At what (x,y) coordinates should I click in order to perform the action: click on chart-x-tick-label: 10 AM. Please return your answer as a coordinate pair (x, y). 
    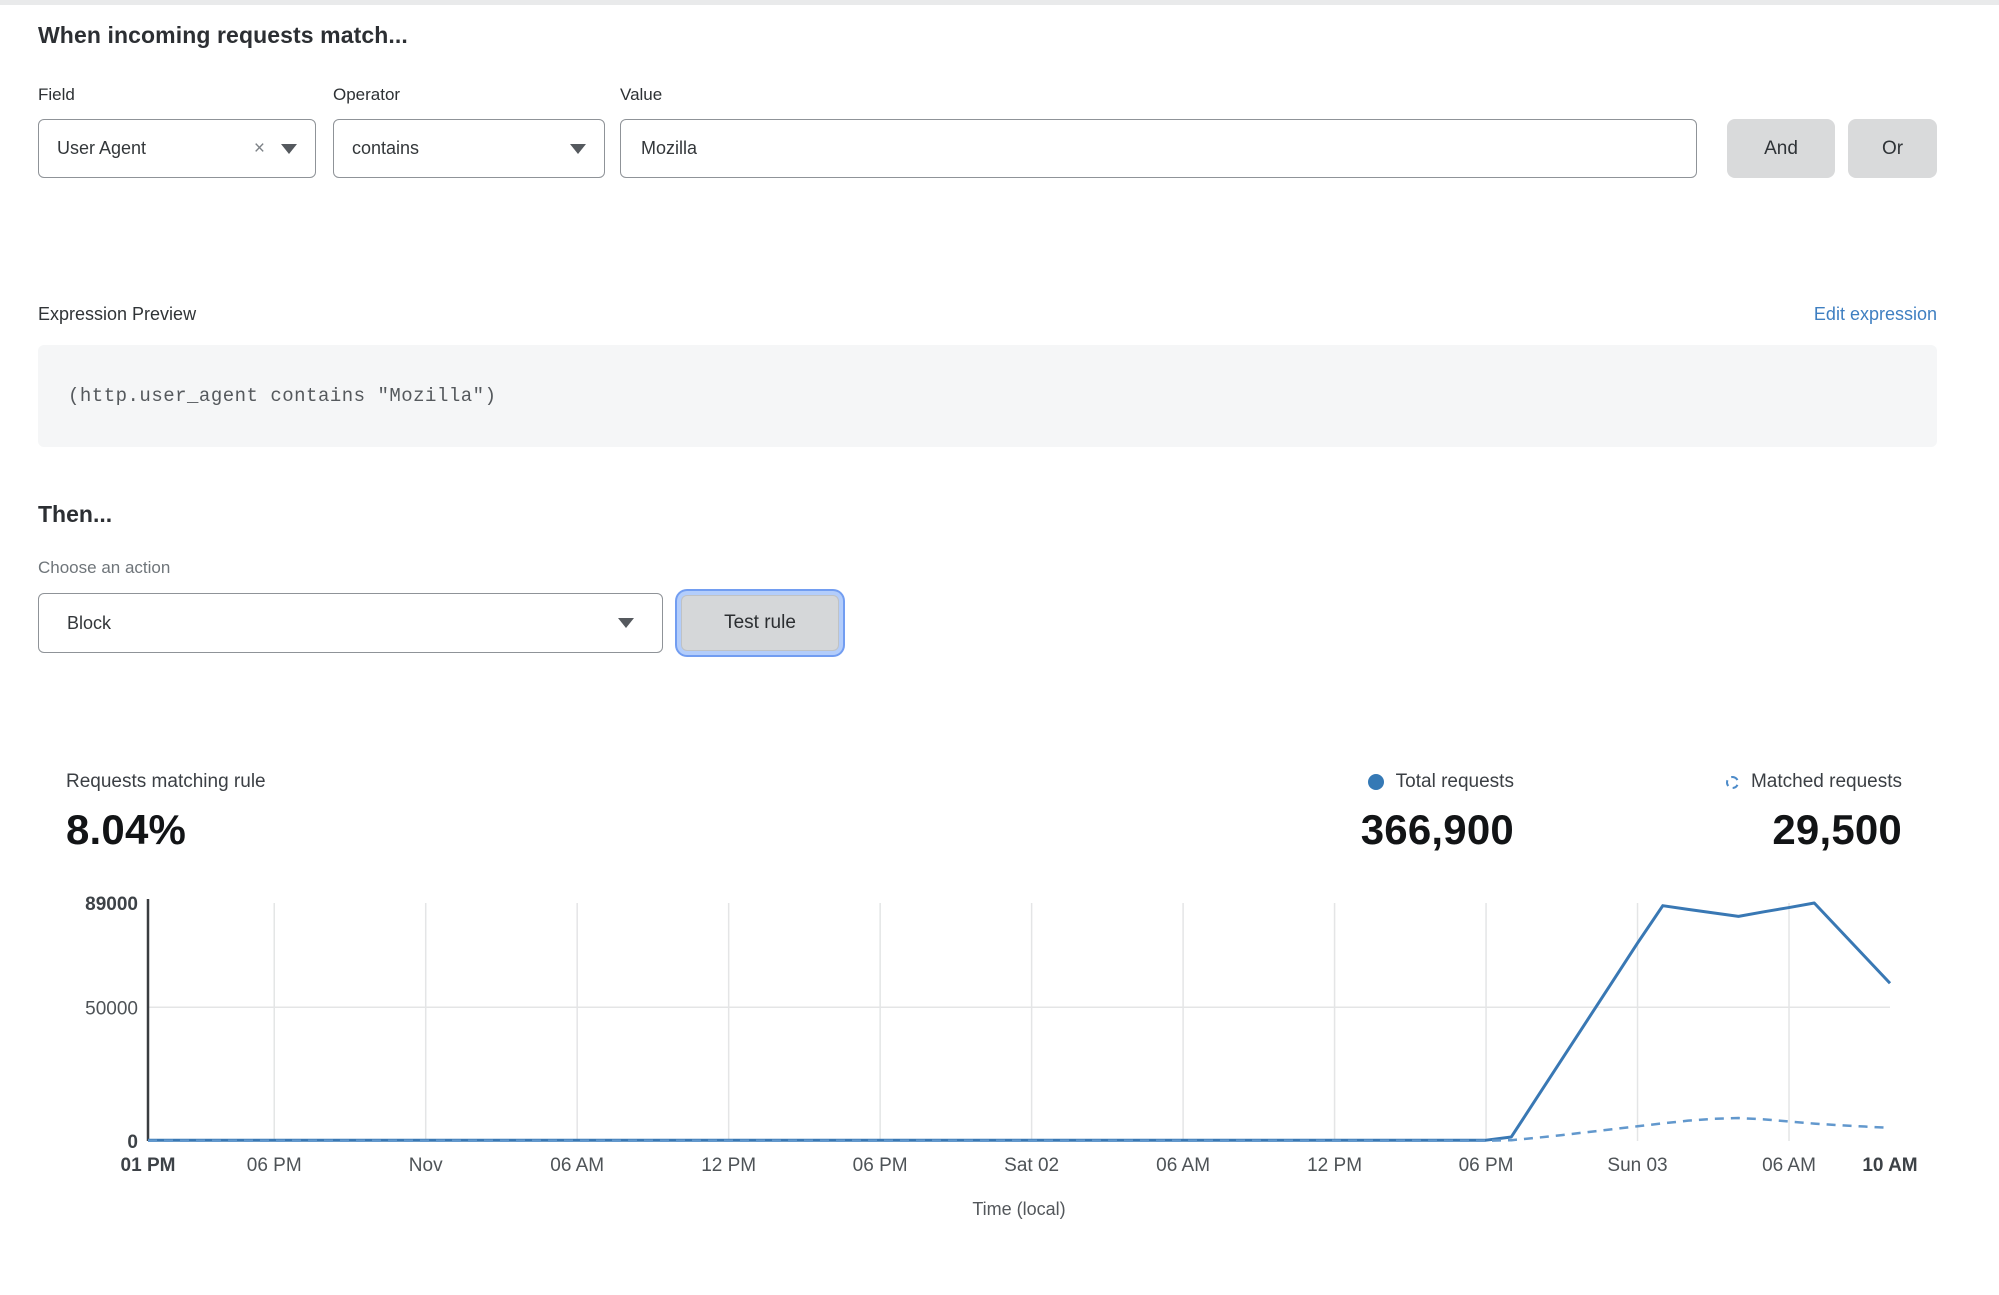
    Looking at the image, I should click on (1889, 1165).